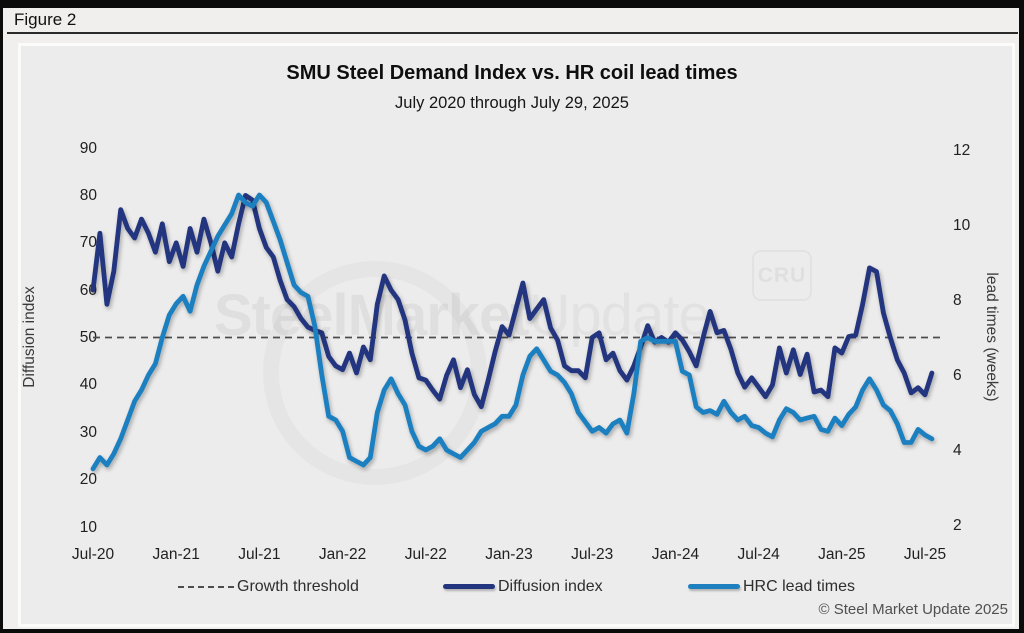 This screenshot has height=633, width=1024. Describe the element at coordinates (842, 554) in the screenshot. I see `x-axis-tick: Jan-25` at that location.